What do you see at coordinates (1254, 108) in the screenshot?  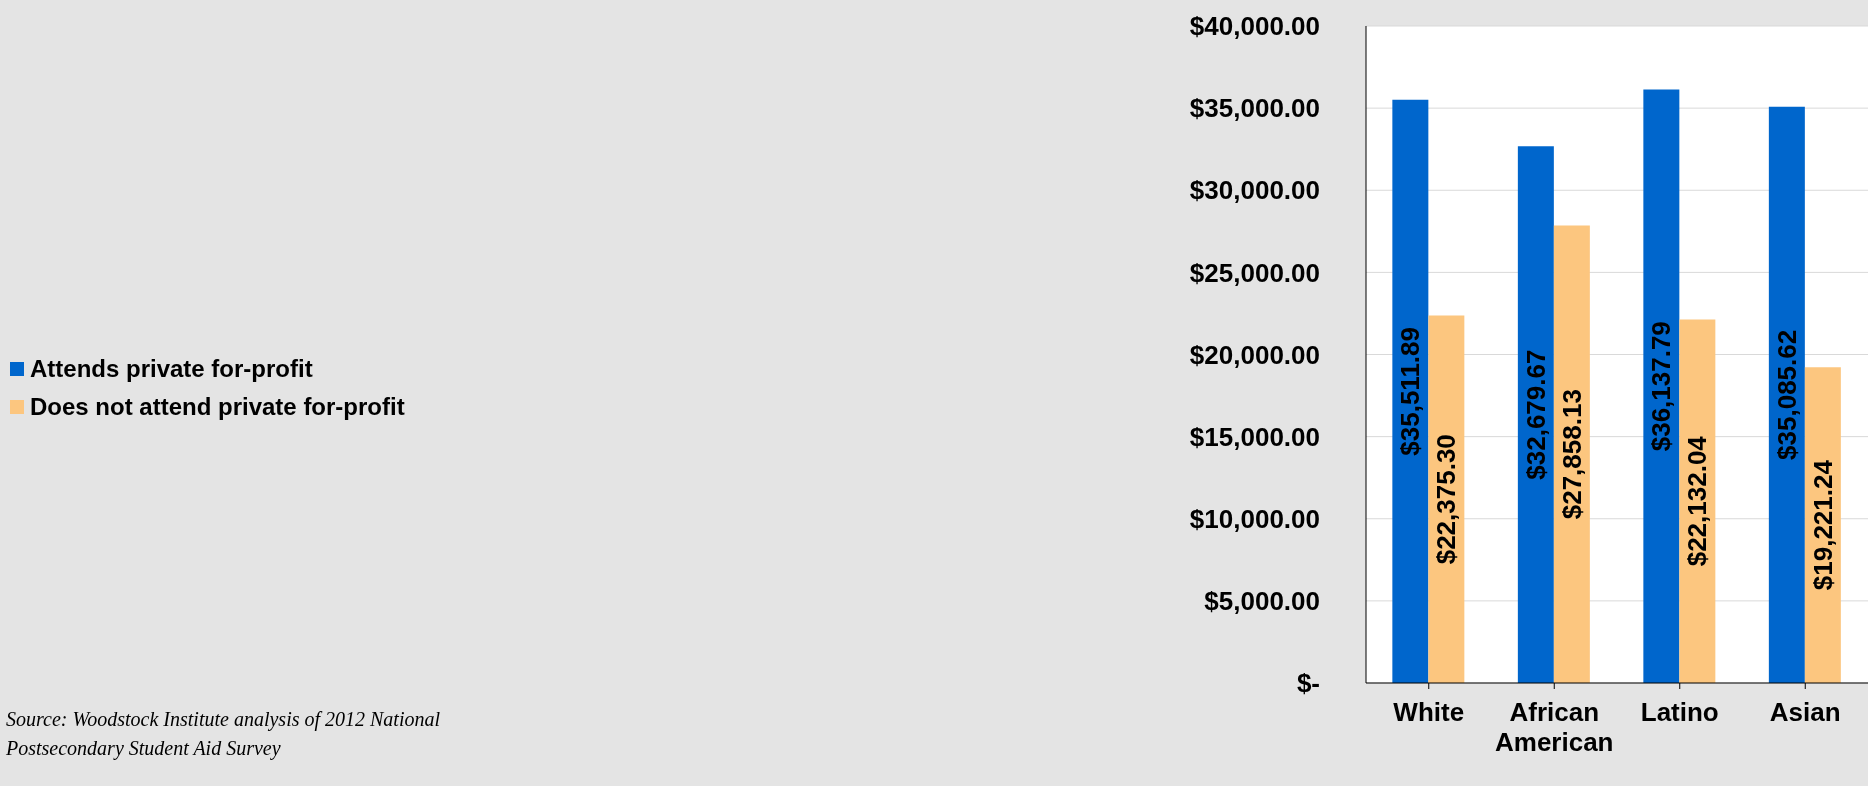 I see `y-tick-label: $35,000.00` at bounding box center [1254, 108].